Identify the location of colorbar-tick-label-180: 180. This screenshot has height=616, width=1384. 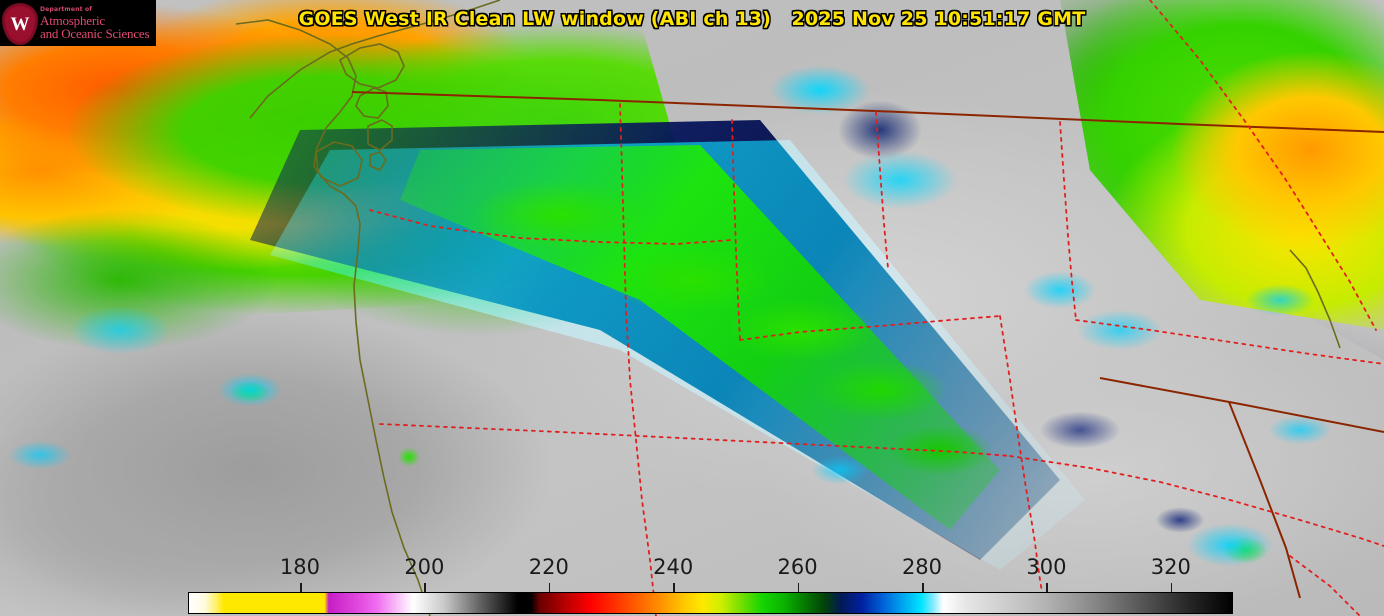
(299, 567).